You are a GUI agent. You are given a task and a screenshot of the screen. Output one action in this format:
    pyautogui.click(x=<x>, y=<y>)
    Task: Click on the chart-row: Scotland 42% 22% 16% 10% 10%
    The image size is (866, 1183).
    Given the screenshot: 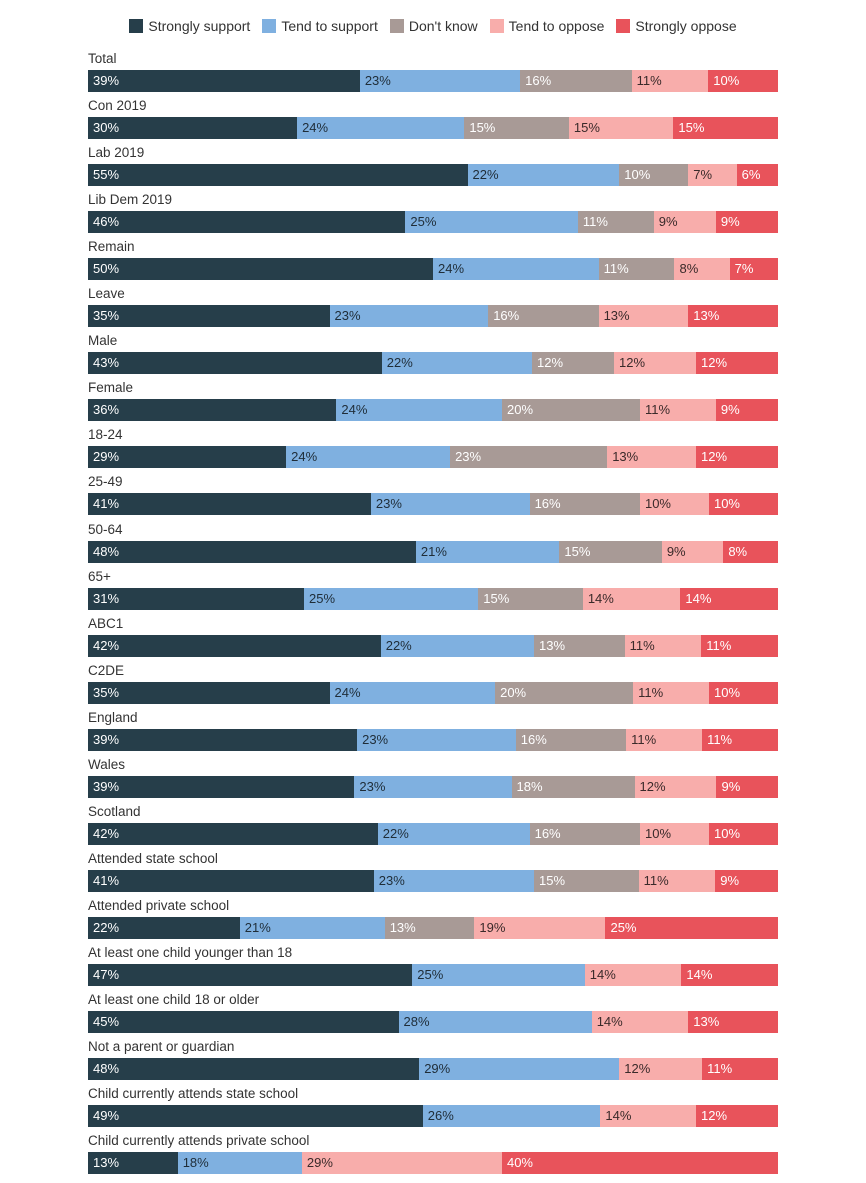 What is the action you would take?
    pyautogui.click(x=433, y=826)
    